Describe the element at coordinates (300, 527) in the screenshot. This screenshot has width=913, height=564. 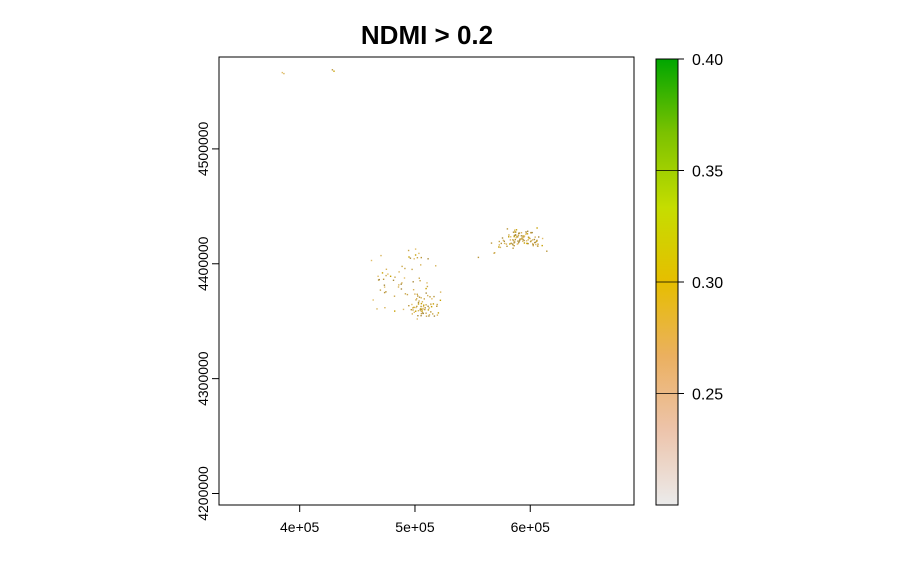
I see `x-tick-label: 4e+05` at that location.